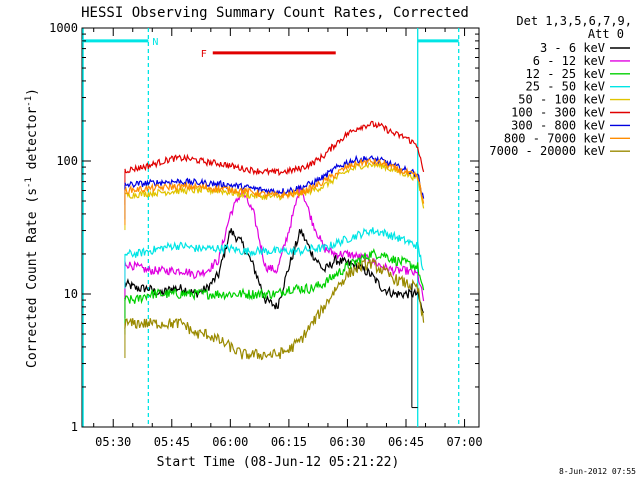  What do you see at coordinates (63, 28) in the screenshot?
I see `y-tick-label: 1000` at bounding box center [63, 28].